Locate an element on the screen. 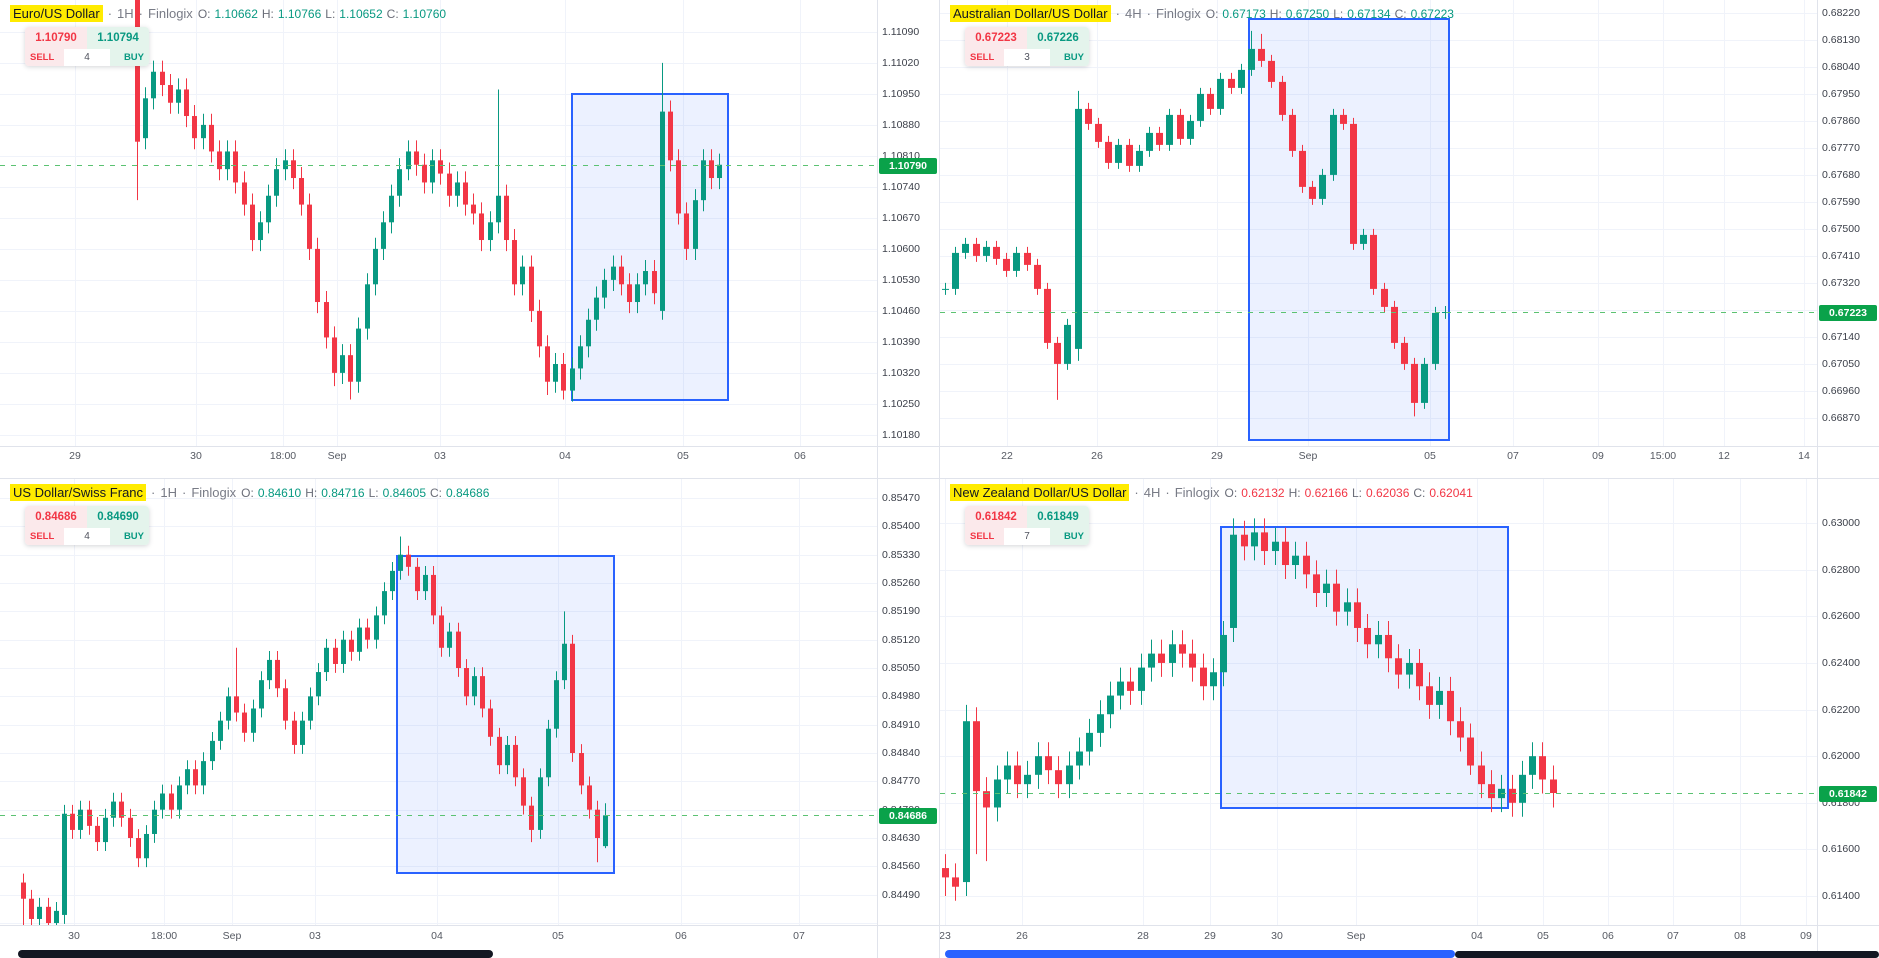 This screenshot has width=1879, height=958. buy-price-button: 0.84690 is located at coordinates (118, 517).